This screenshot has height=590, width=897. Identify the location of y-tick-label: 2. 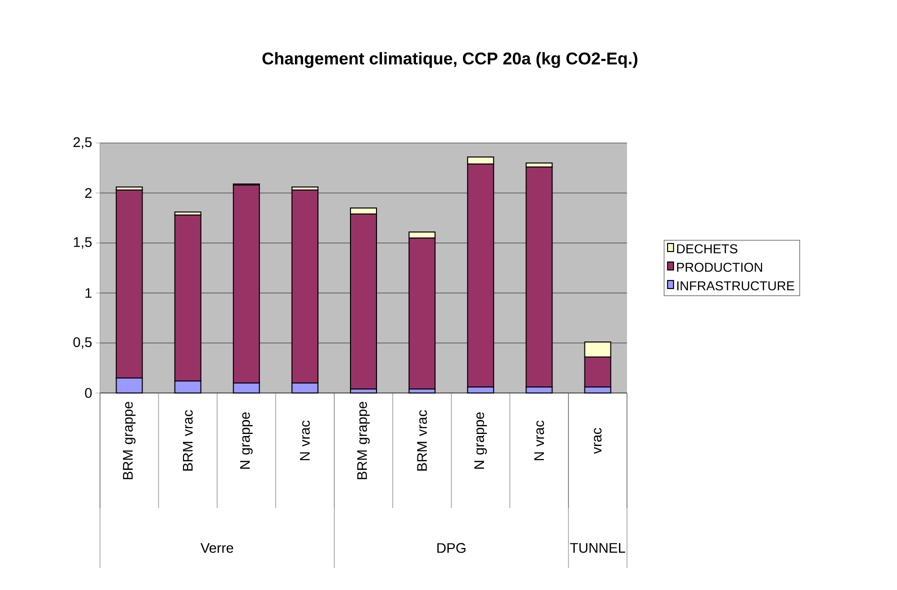
(88, 193).